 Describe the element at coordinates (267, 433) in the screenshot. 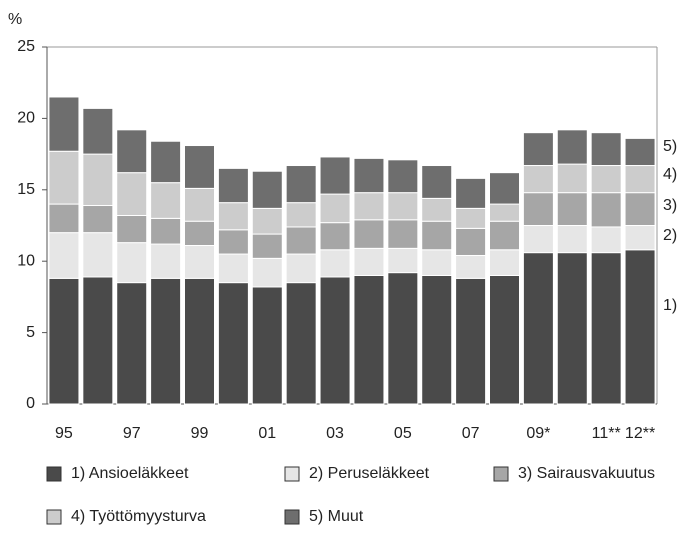

I see `x-tick-label: 01` at that location.